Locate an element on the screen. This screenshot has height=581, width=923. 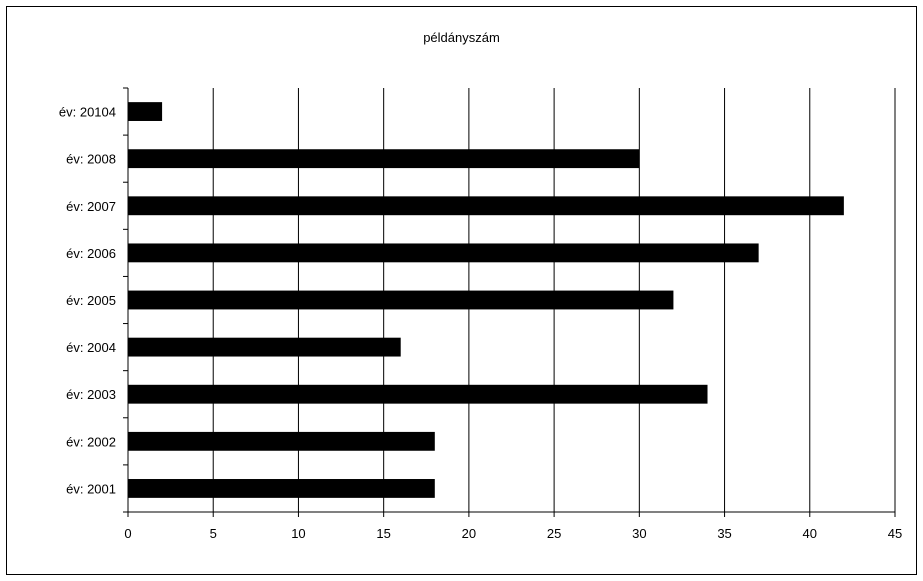
x-tick-label: 5 is located at coordinates (213, 533).